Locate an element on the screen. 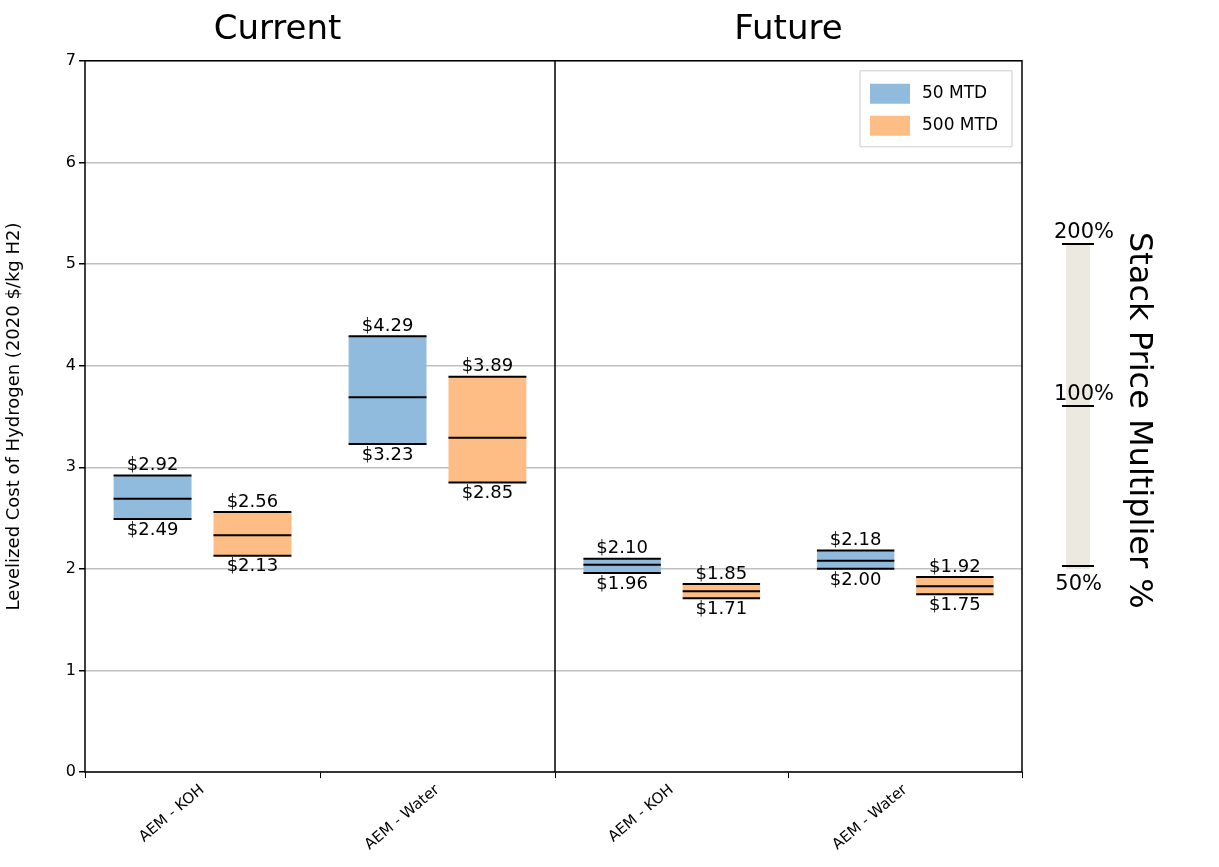 This screenshot has width=1219, height=867. annotation: $1.71 is located at coordinates (721, 608).